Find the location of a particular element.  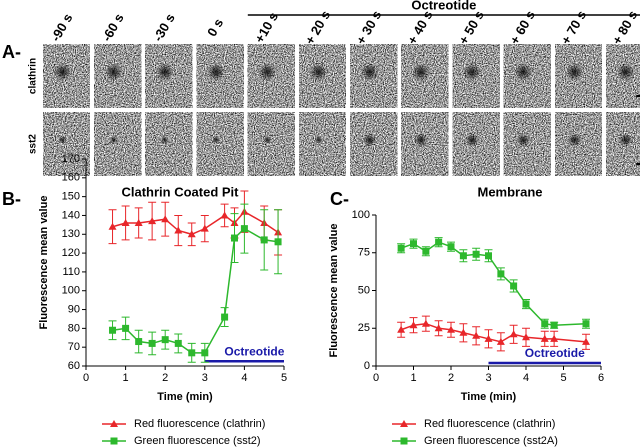

time-label: -90 s is located at coordinates (62, 27).